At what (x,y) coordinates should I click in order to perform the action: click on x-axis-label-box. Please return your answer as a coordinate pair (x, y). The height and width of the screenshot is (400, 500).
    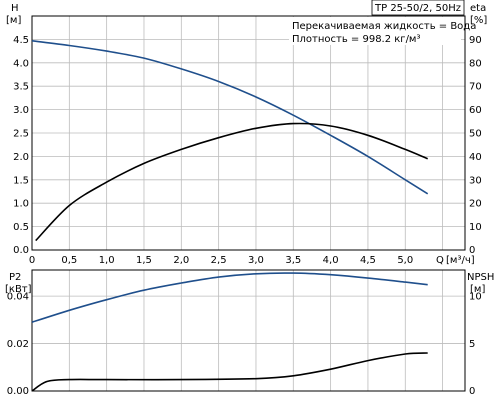
    Looking at the image, I should click on (444, 259).